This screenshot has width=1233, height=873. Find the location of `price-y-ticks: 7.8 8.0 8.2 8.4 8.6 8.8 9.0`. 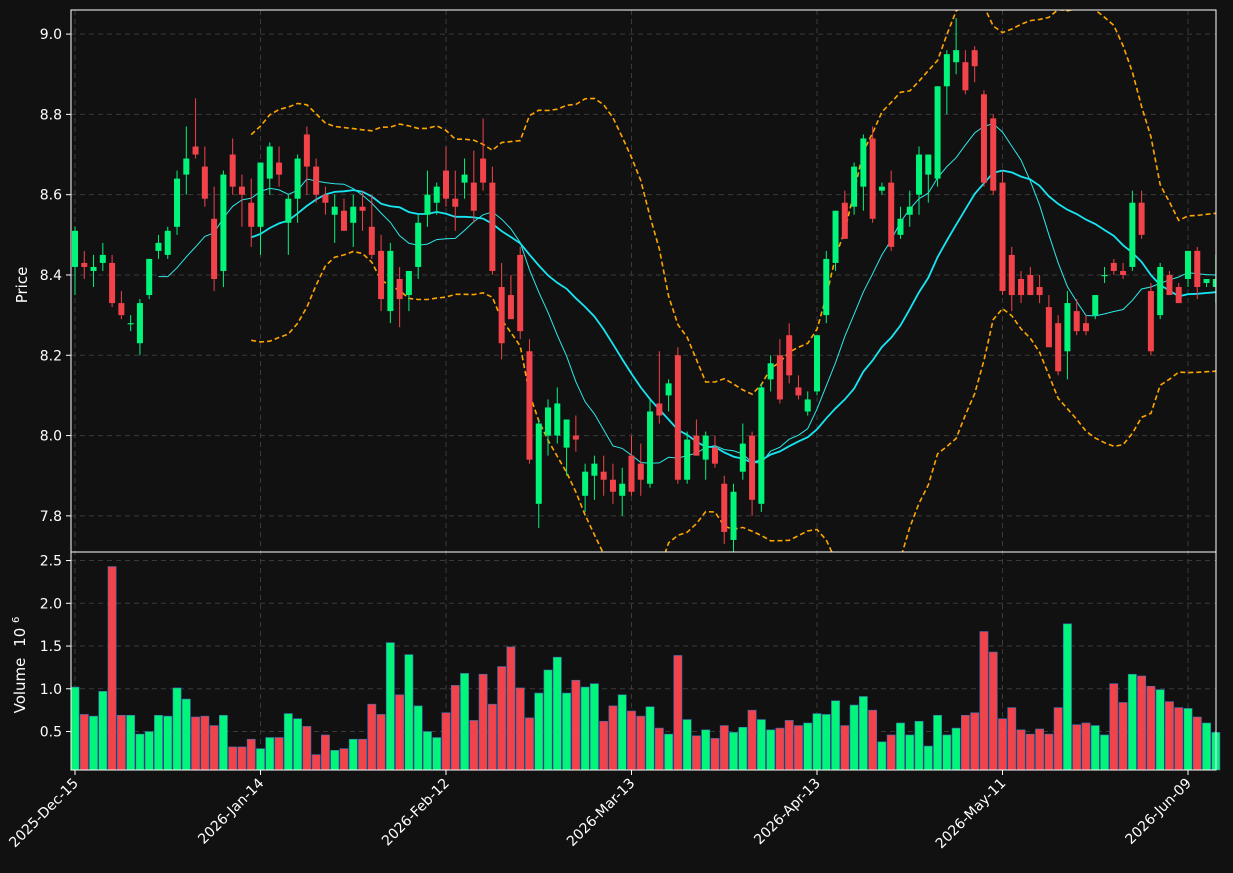

price-y-ticks: 7.8 8.0 8.2 8.4 8.6 8.8 9.0 is located at coordinates (55, 276).